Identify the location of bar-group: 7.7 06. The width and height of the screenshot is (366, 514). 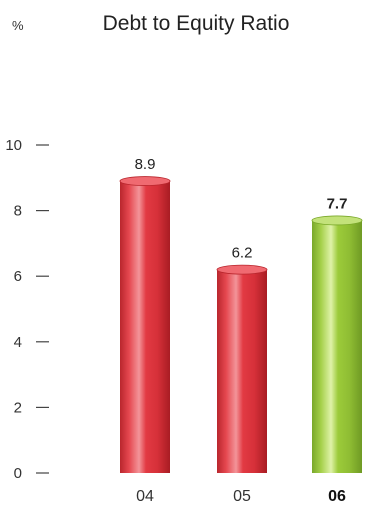
(337, 350).